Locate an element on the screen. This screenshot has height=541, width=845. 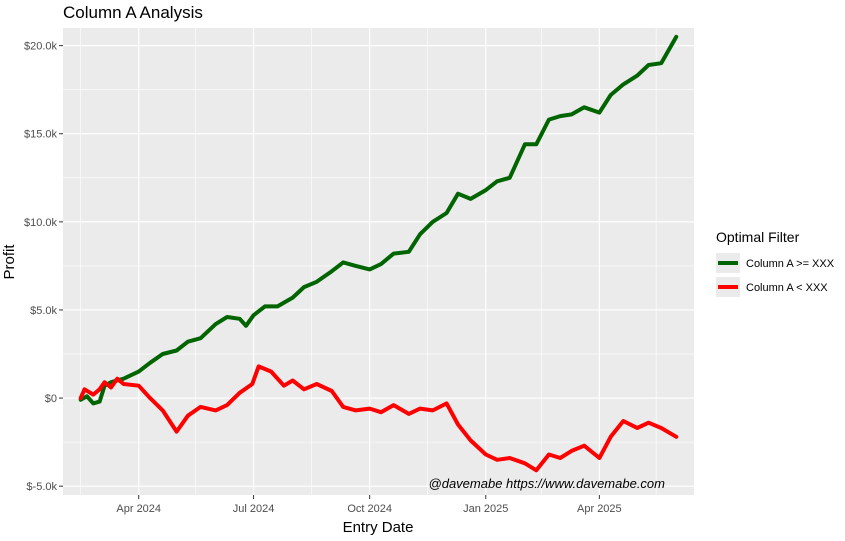
y-axis-label: Profit is located at coordinates (9, 262).